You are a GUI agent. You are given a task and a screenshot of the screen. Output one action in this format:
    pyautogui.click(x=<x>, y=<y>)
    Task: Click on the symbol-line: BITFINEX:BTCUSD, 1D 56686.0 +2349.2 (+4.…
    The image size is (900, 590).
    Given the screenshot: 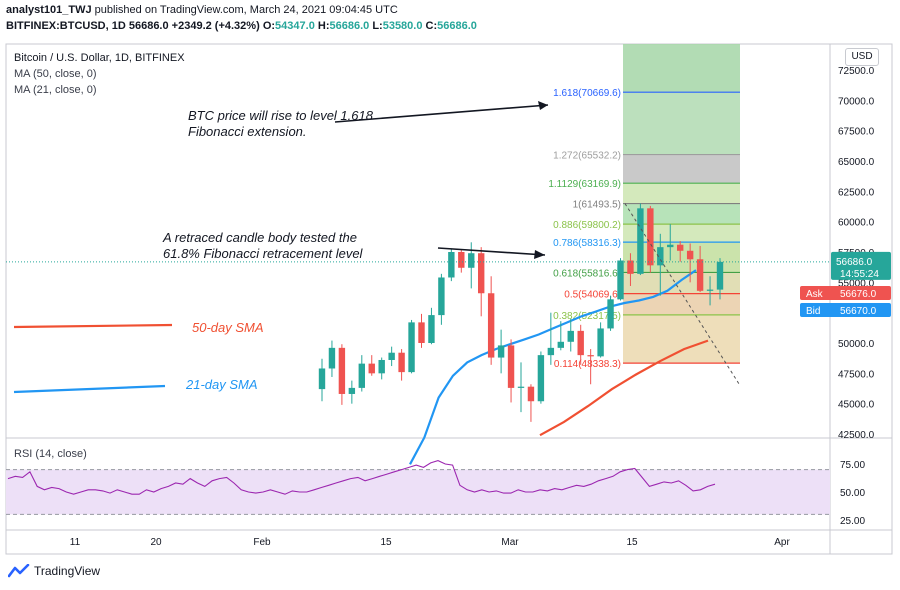 What is the action you would take?
    pyautogui.click(x=241, y=26)
    